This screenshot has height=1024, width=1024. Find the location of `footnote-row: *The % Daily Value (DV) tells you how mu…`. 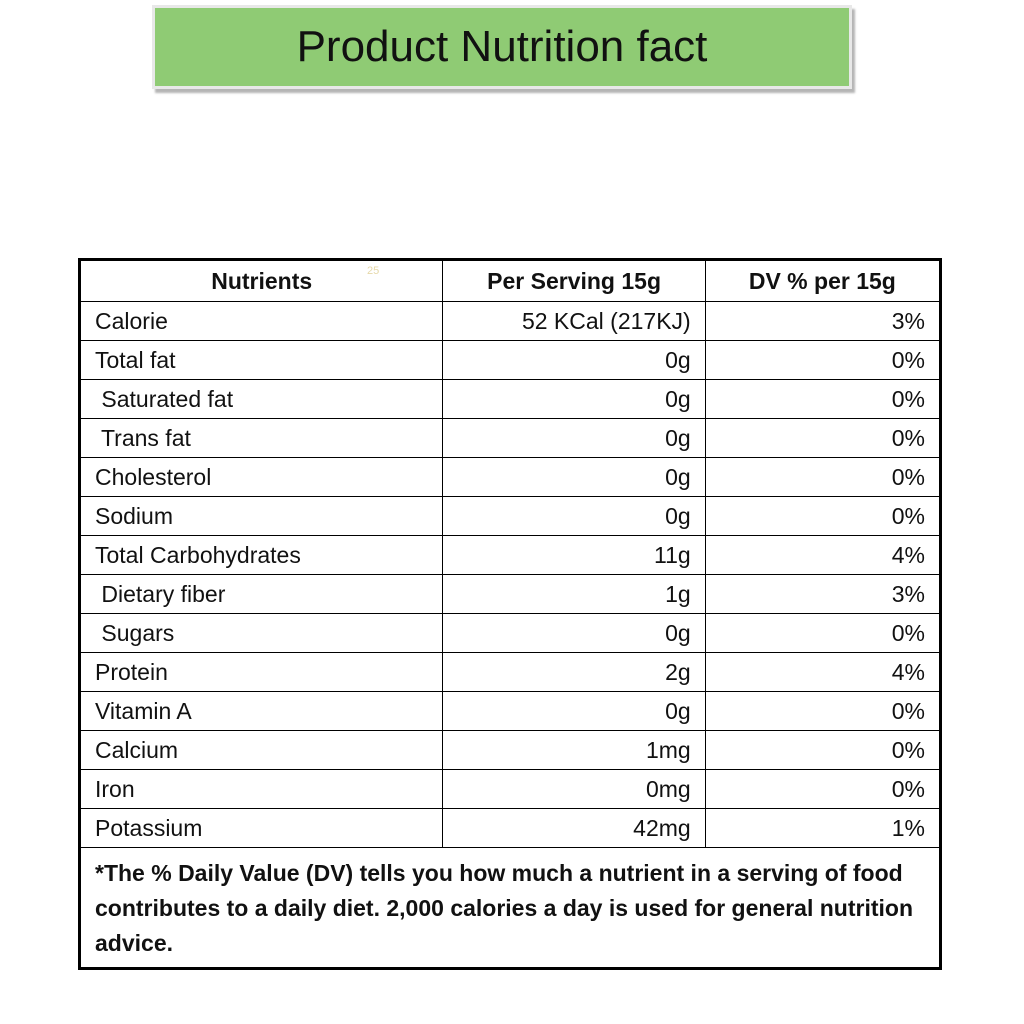

footnote-row: *The % Daily Value (DV) tells you how mu… is located at coordinates (510, 908).